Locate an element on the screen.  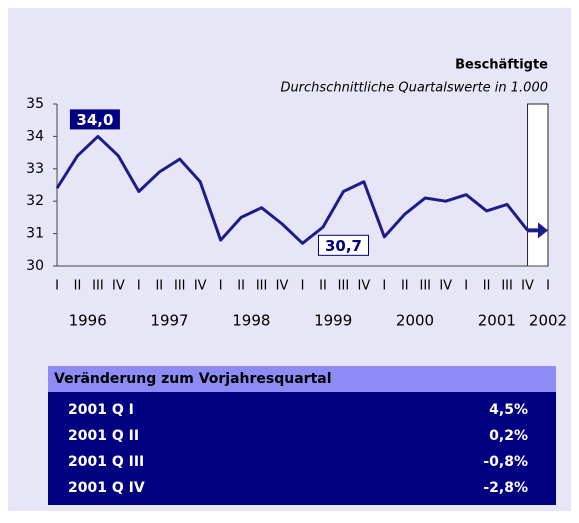
year-label: 1997 is located at coordinates (169, 321).